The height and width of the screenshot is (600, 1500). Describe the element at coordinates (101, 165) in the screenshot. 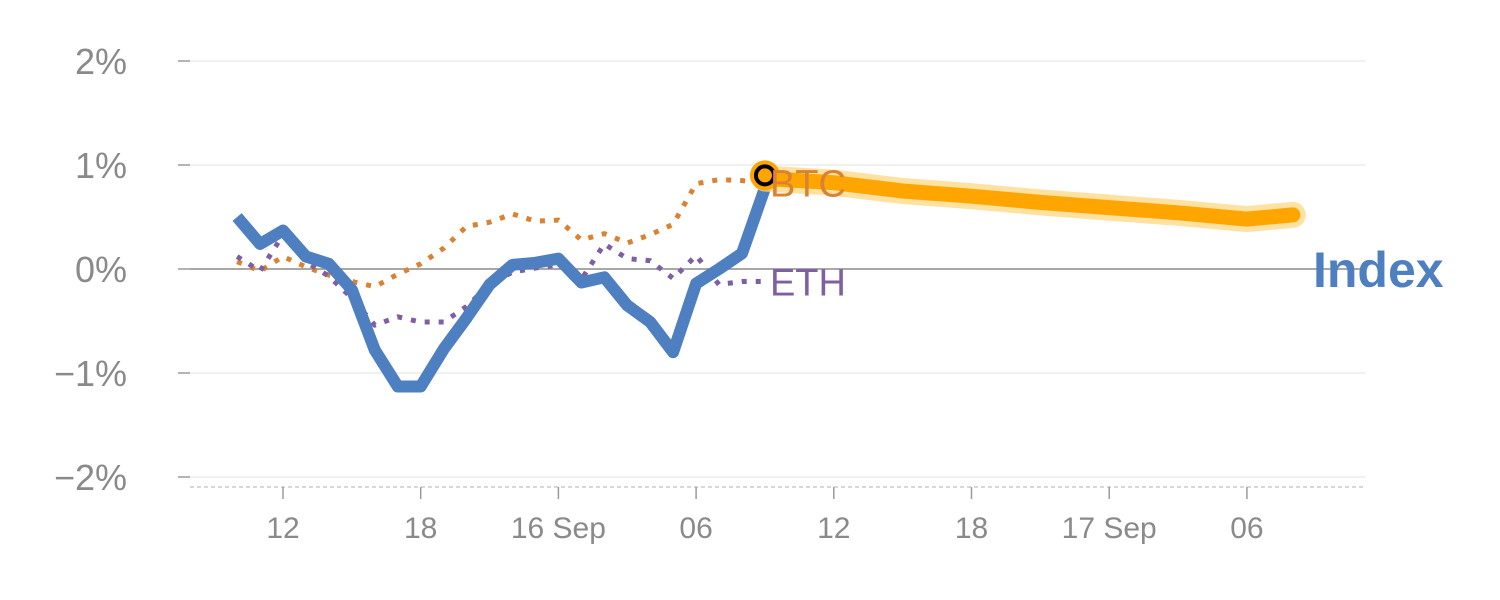

I see `ytick-label: 1%` at that location.